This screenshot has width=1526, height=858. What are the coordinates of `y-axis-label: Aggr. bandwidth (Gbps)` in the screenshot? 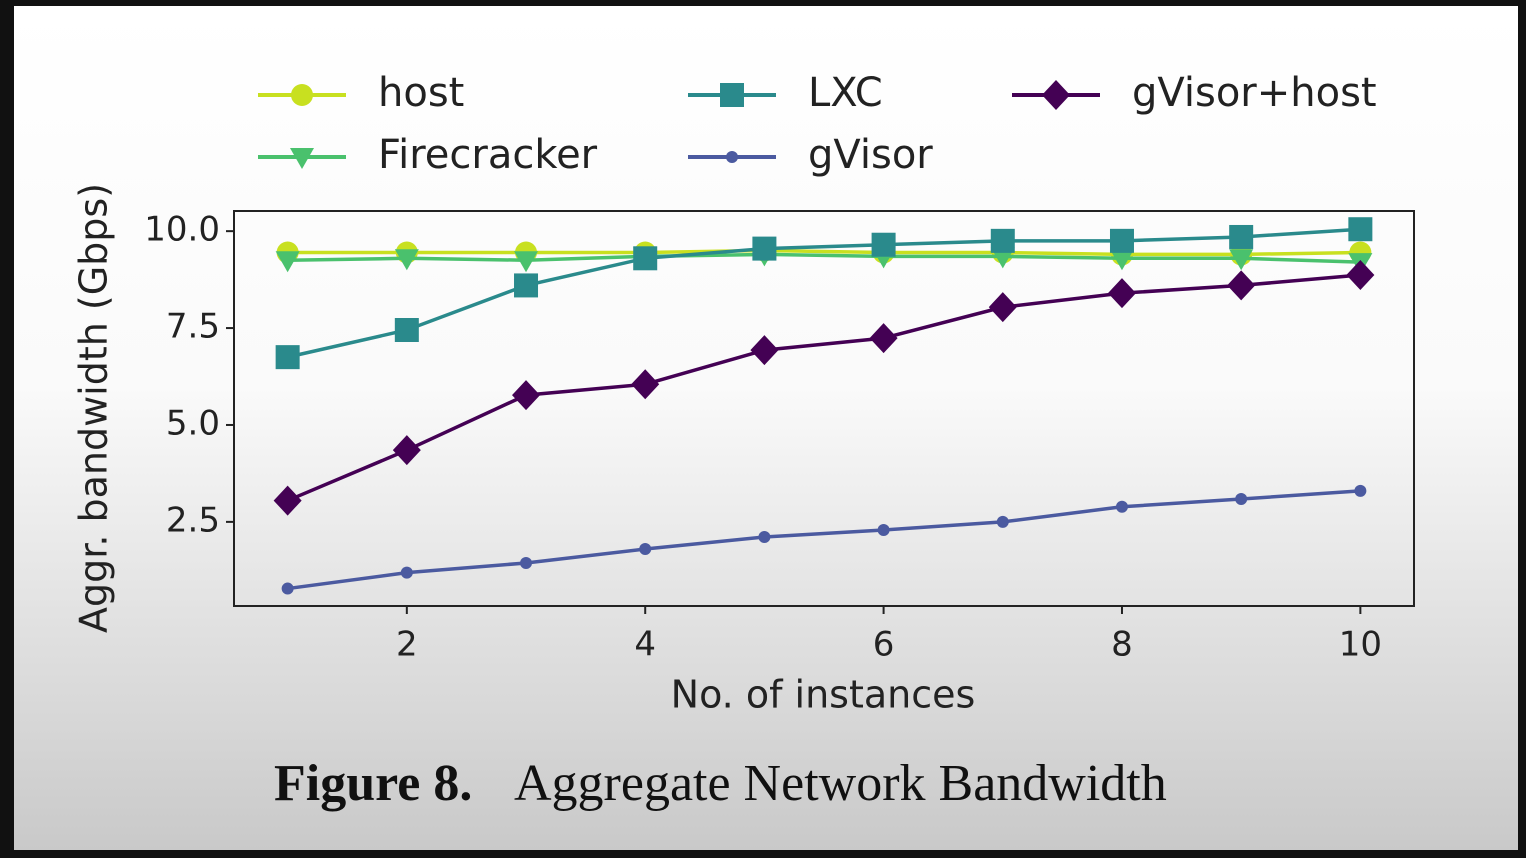 It's located at (94, 408).